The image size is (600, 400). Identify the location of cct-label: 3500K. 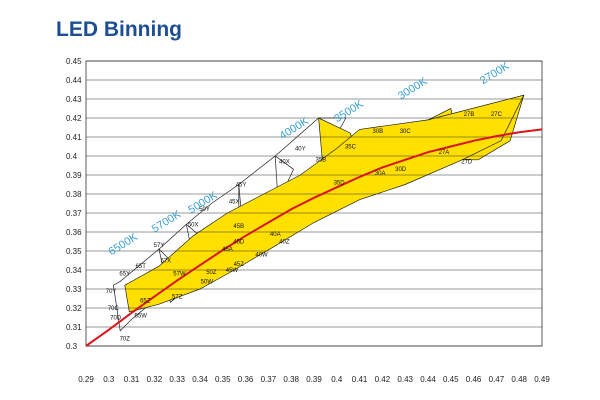
(349, 111).